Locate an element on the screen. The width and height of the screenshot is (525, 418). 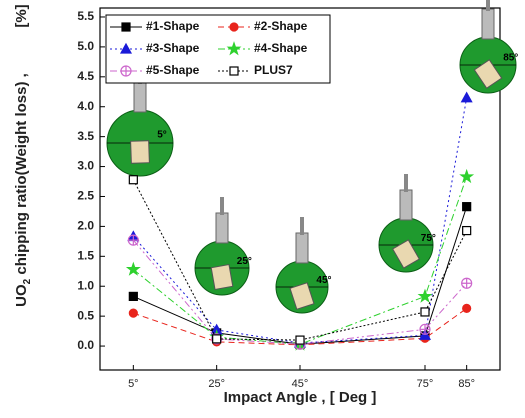
y-tick-label: 4.0 is located at coordinates (85, 106).